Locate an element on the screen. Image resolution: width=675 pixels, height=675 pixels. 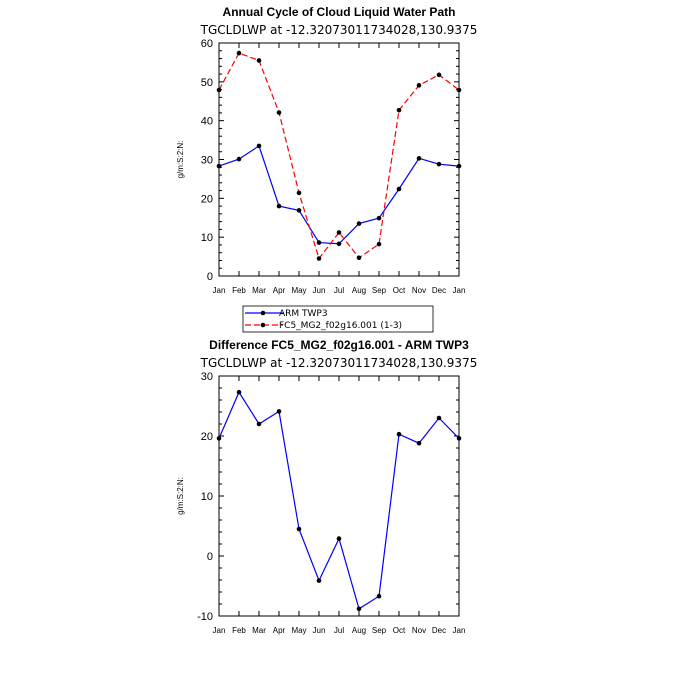
panel2-xtick-label: Feb is located at coordinates (239, 630).